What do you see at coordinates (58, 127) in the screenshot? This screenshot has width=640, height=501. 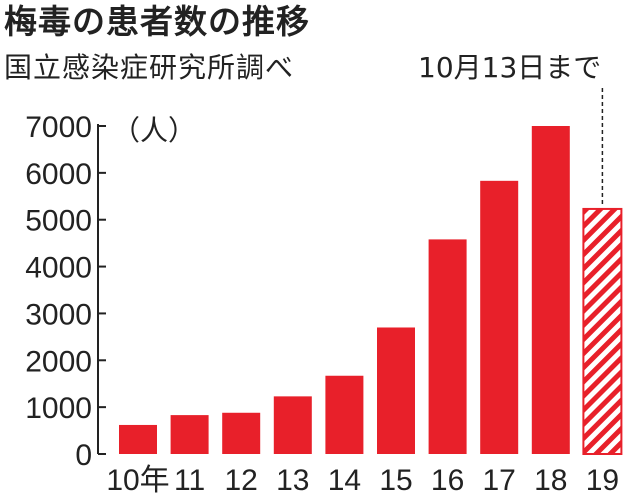 I see `y-tick-label: 7000` at bounding box center [58, 127].